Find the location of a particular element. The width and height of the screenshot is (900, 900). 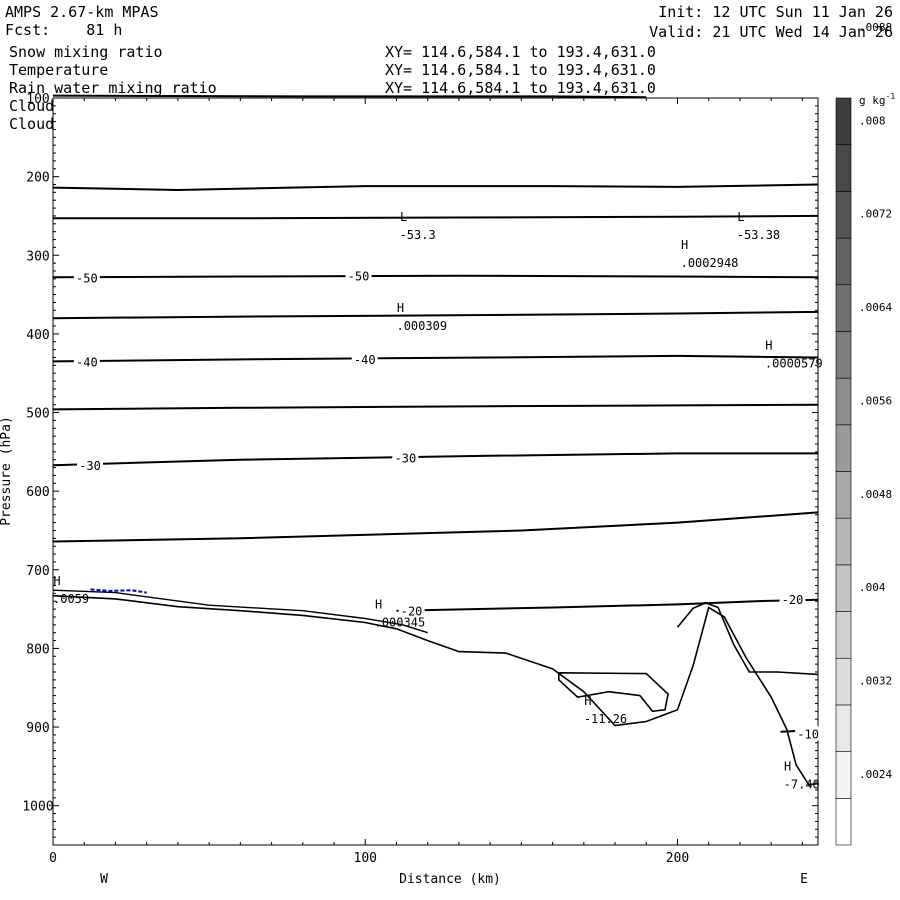

y-tick-label: 200 is located at coordinates (37, 178).